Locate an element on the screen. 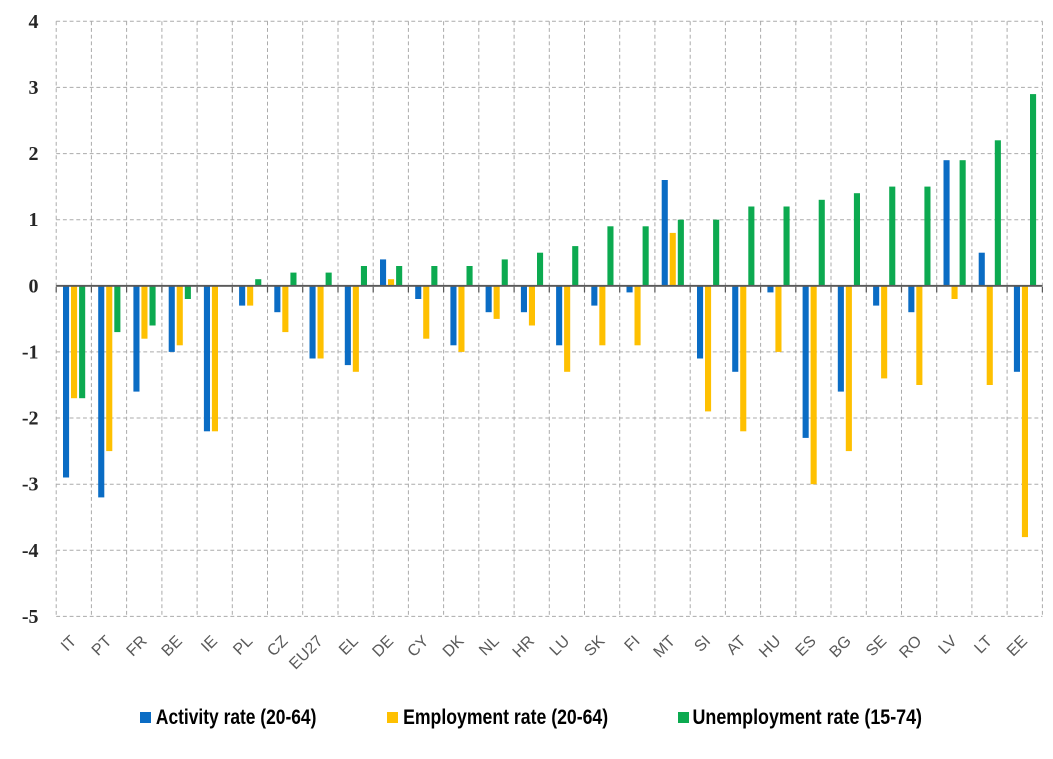 The width and height of the screenshot is (1053, 759). svg-text: -4 is located at coordinates (30, 551).